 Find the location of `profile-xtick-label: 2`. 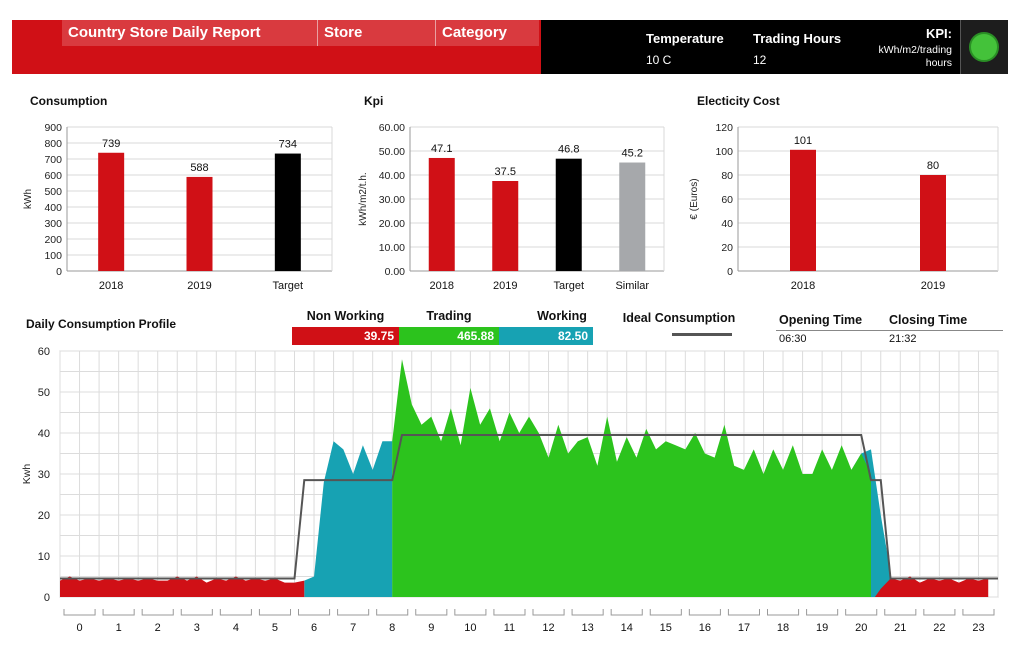

profile-xtick-label: 2 is located at coordinates (158, 628).